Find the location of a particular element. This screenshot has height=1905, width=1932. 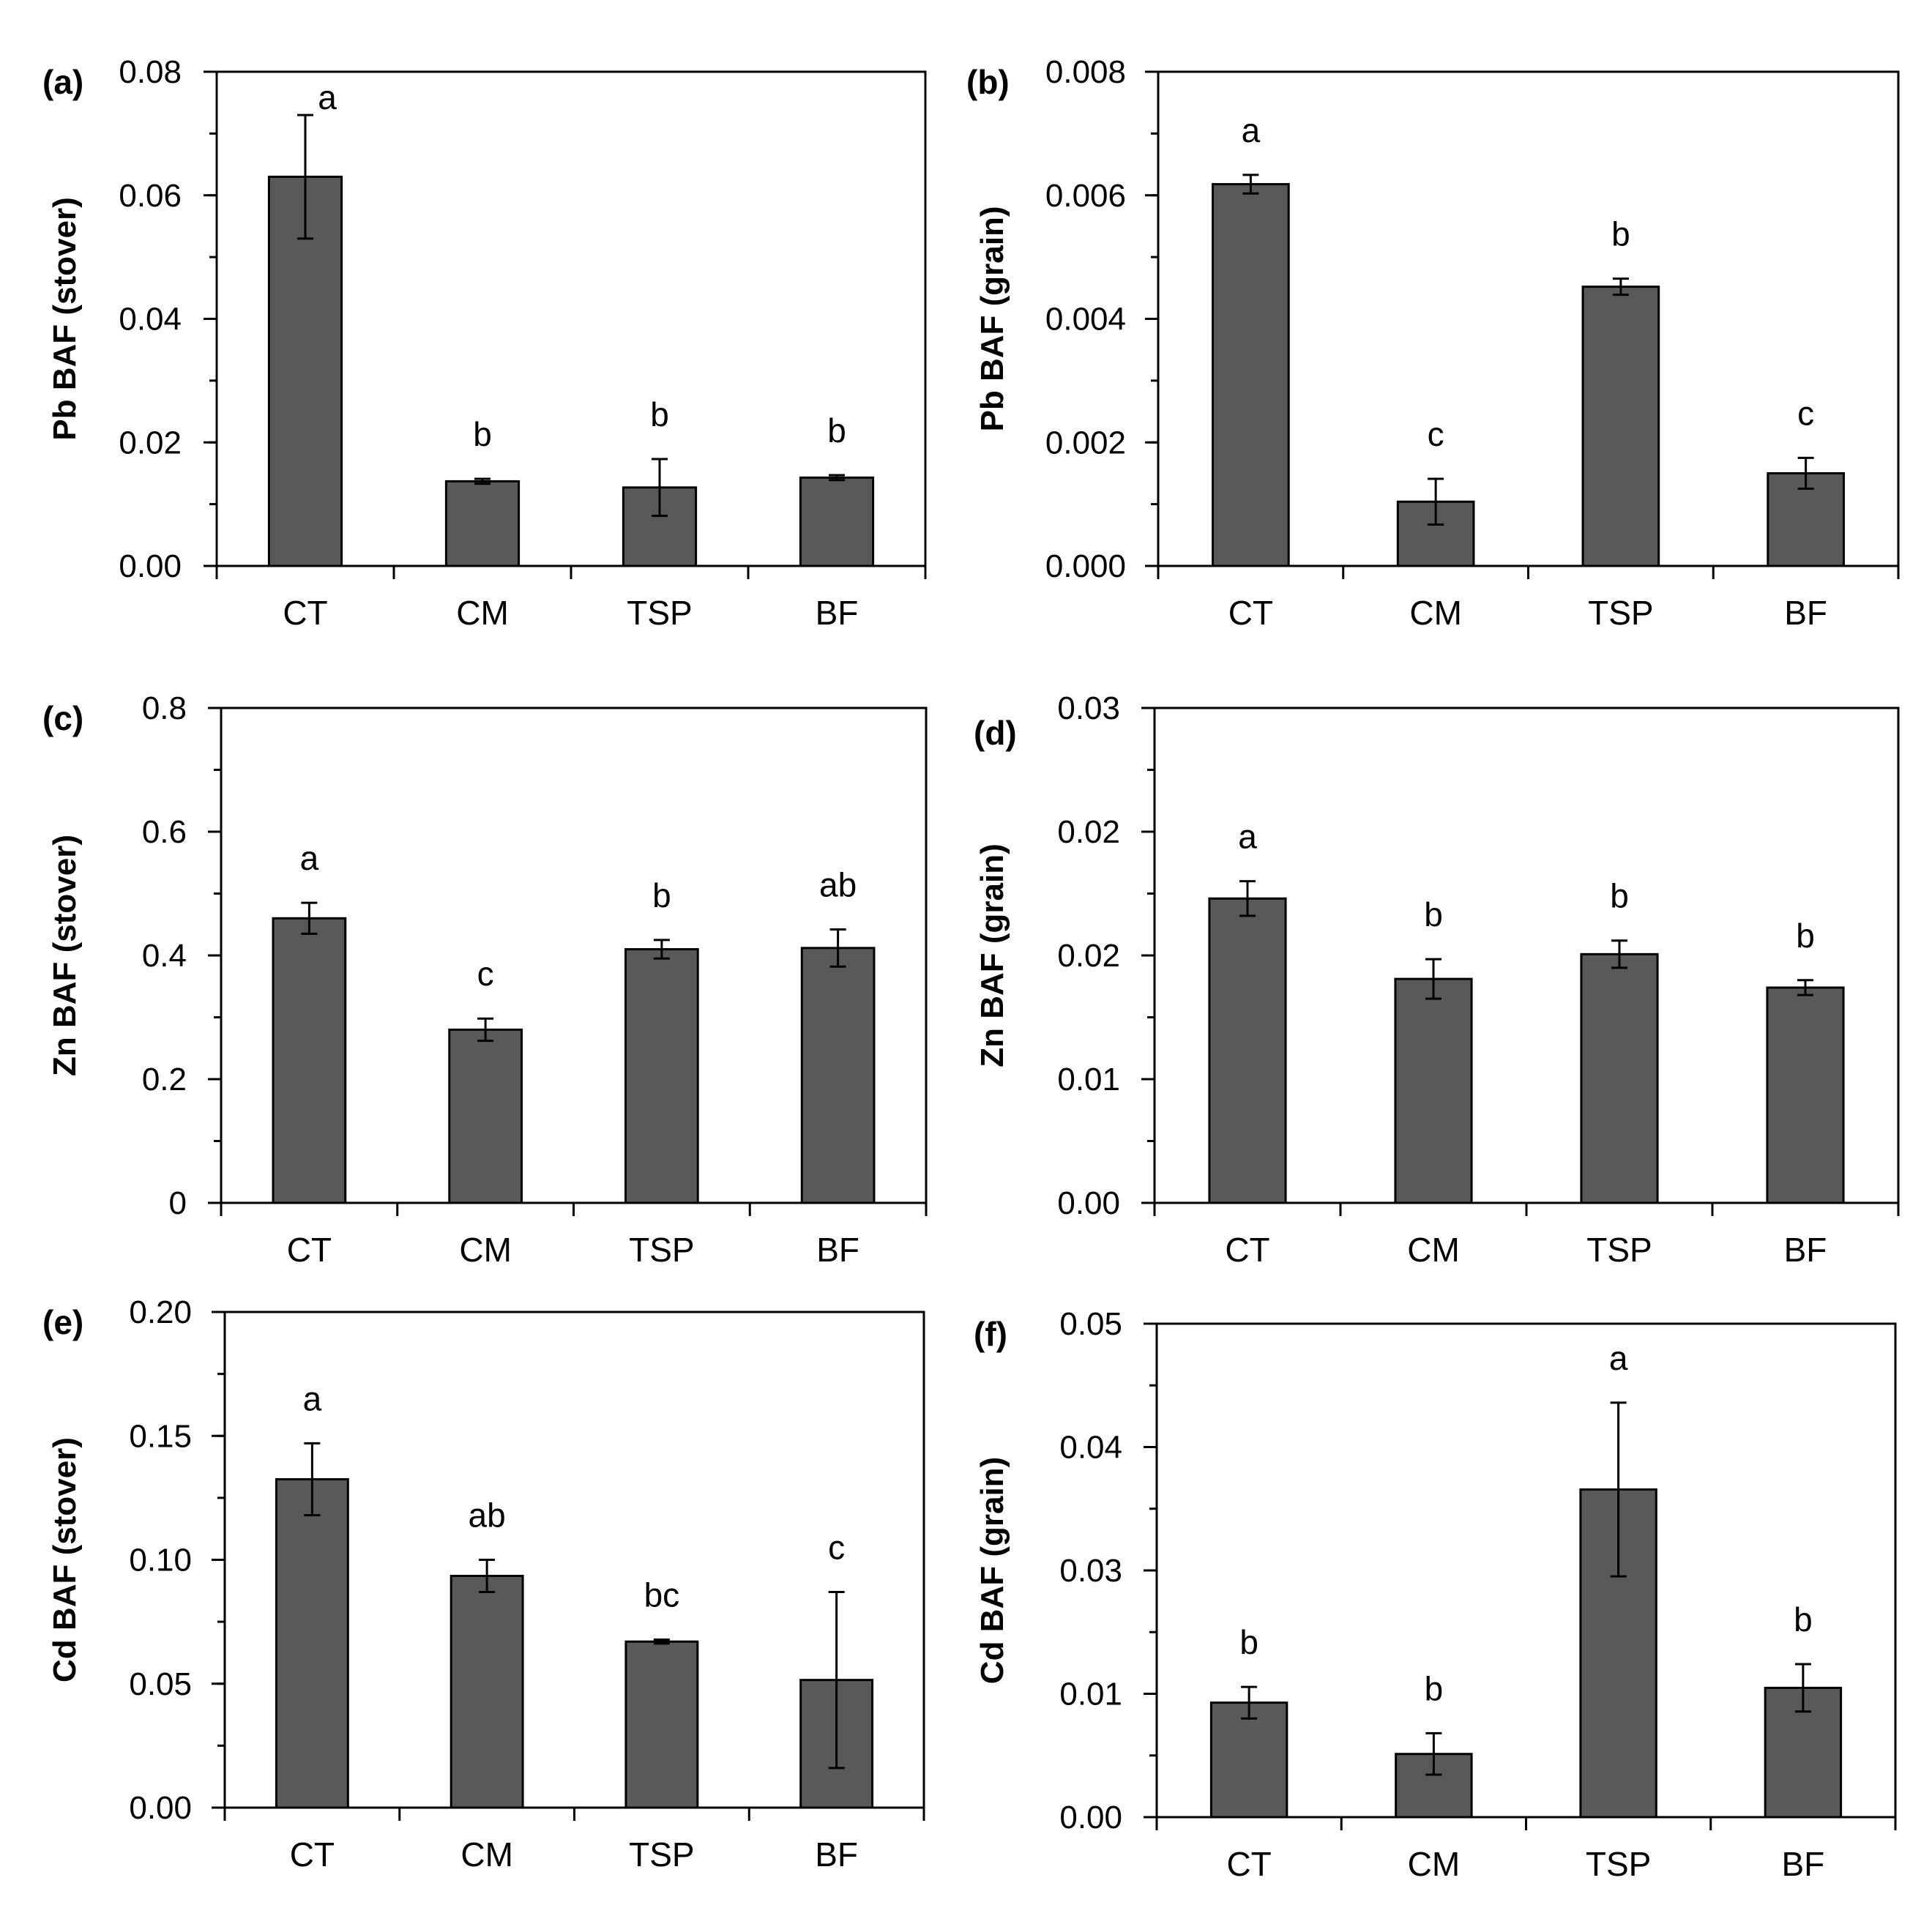

panel-a-y-tick-label: 0.04 is located at coordinates (150, 320).